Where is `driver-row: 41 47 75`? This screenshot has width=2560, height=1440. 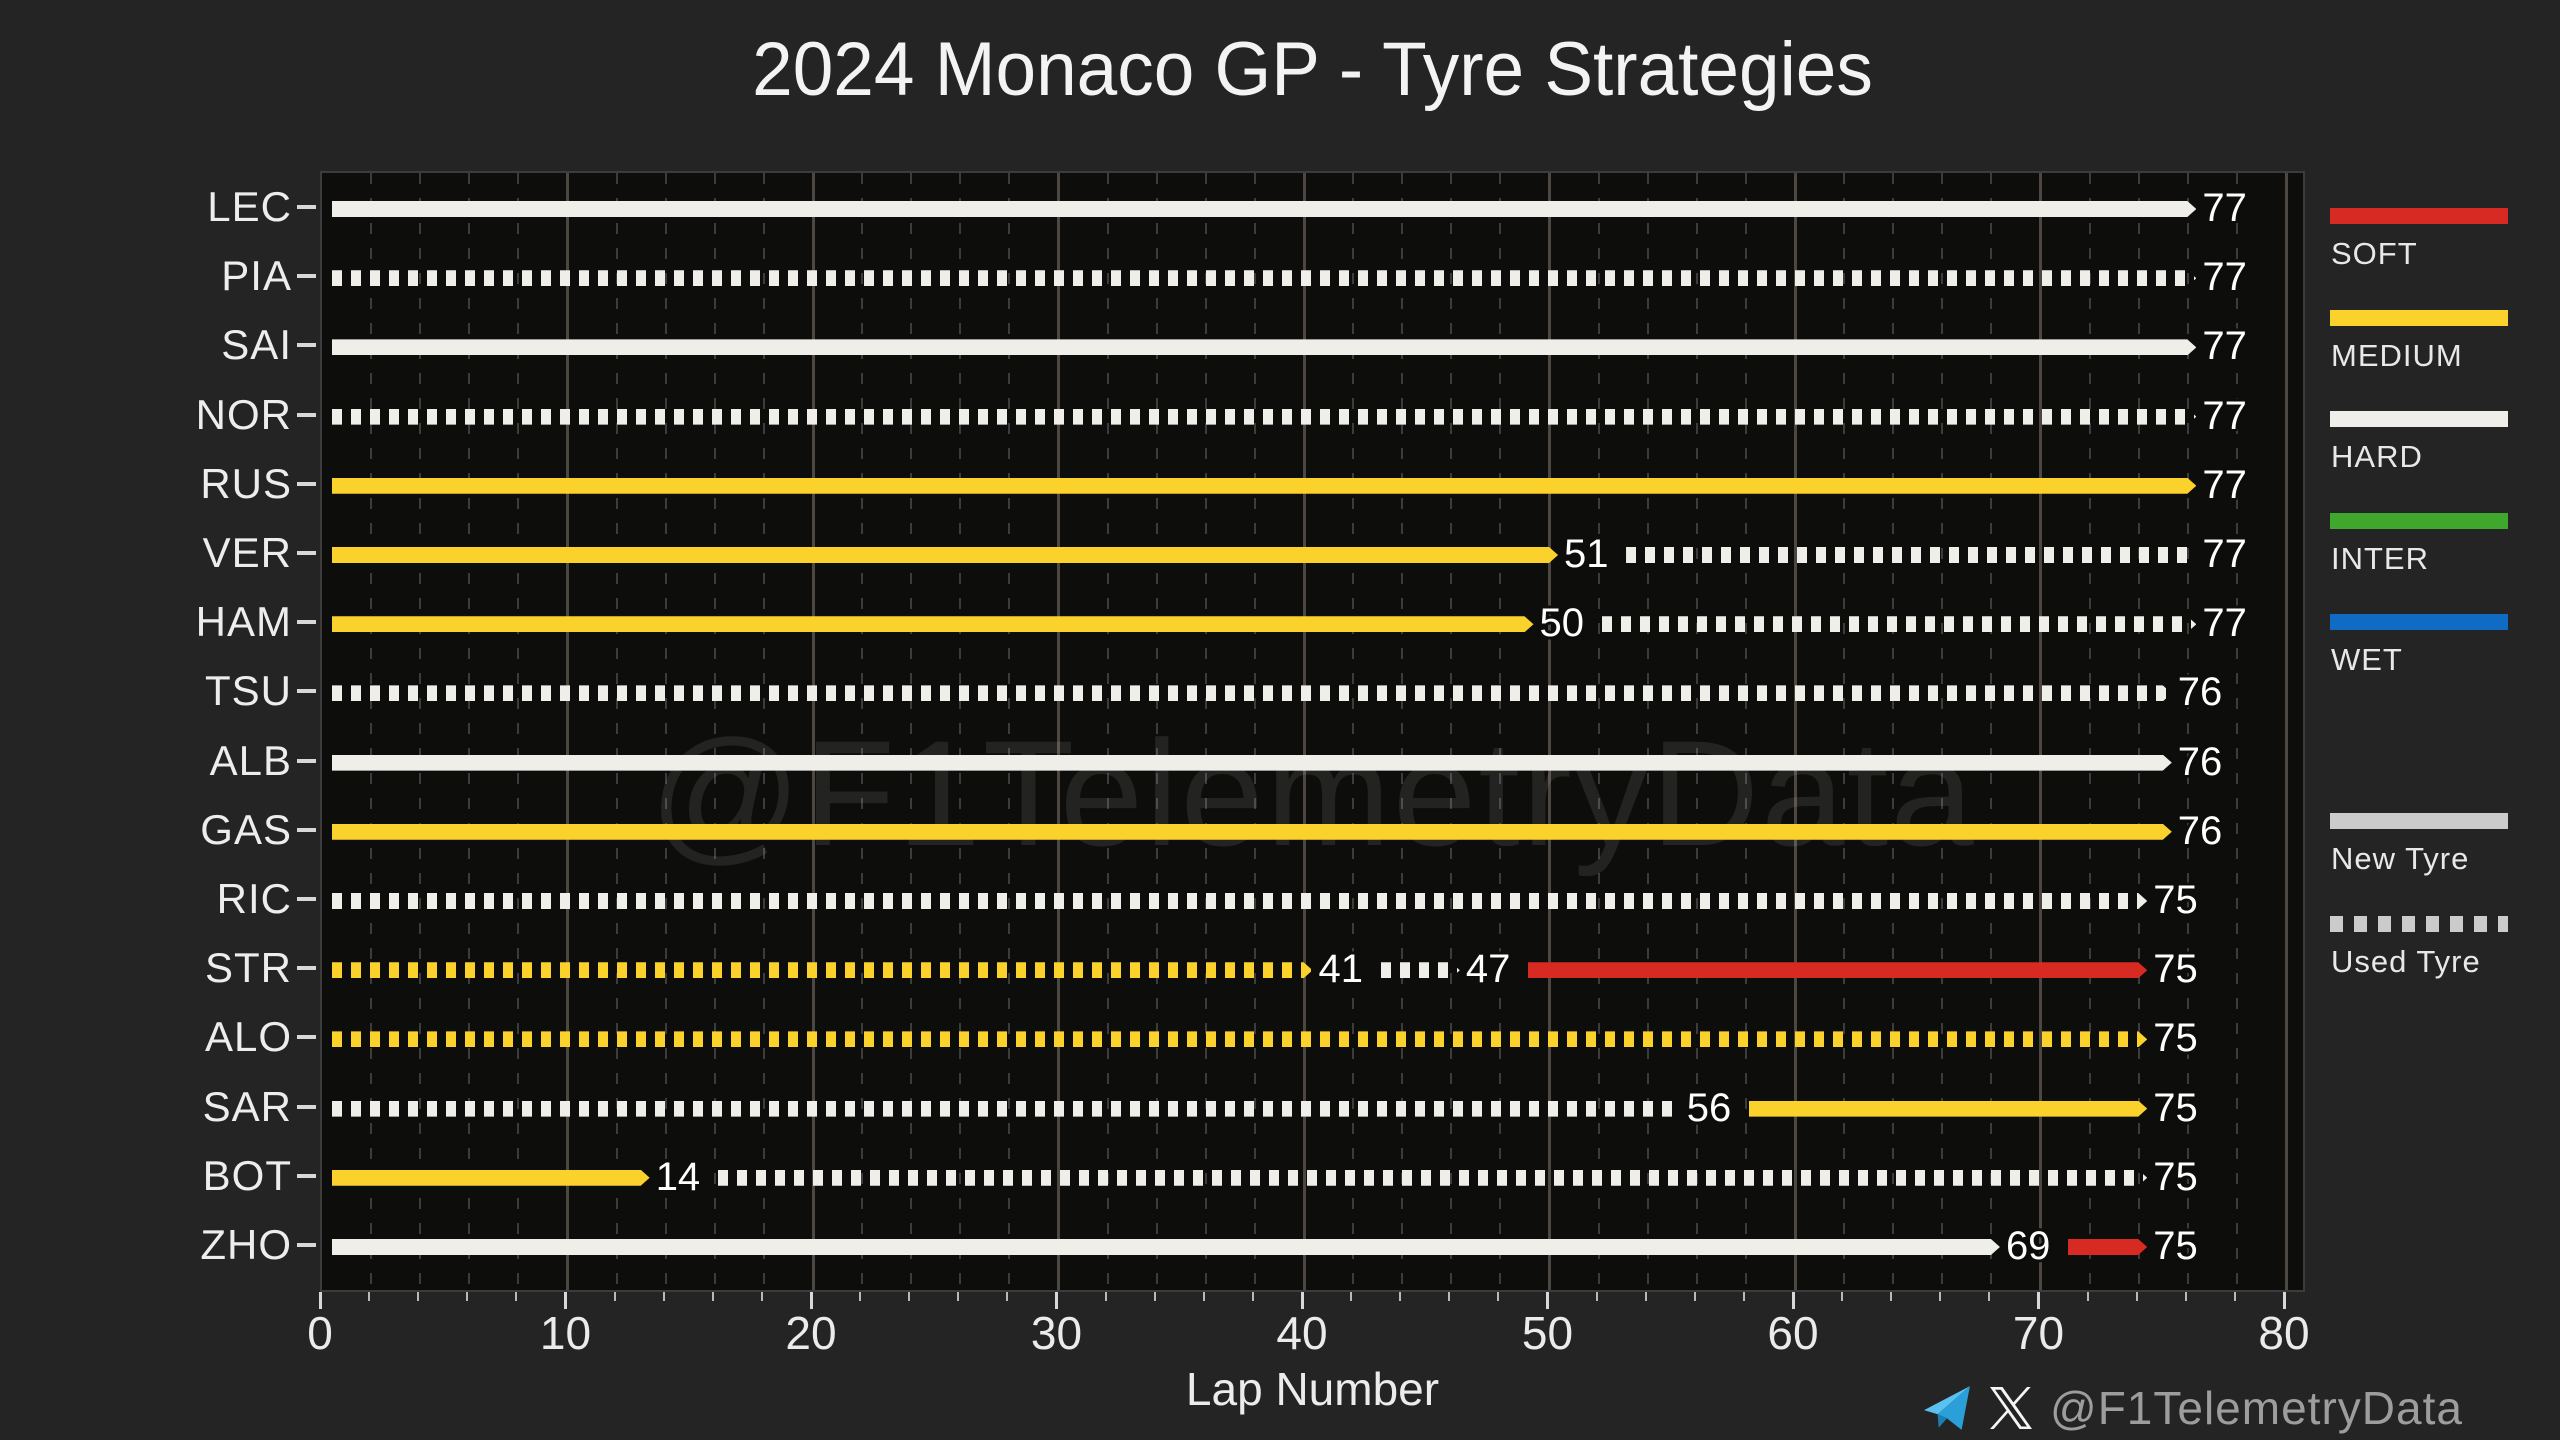
driver-row: 41 47 75 is located at coordinates (1312, 969).